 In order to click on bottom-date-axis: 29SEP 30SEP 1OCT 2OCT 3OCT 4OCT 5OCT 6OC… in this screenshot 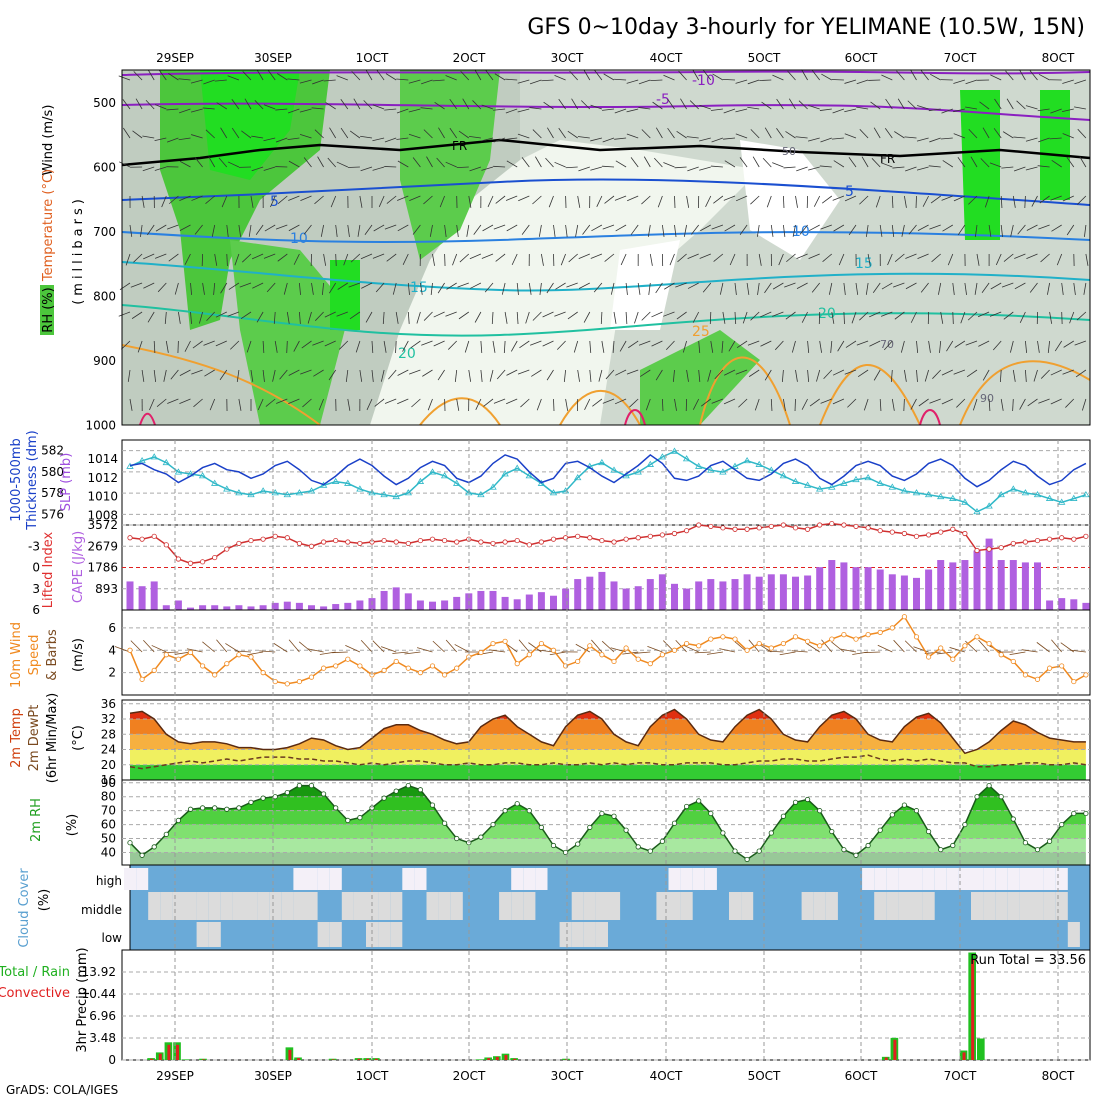, I will do `click(615, 1076)`.